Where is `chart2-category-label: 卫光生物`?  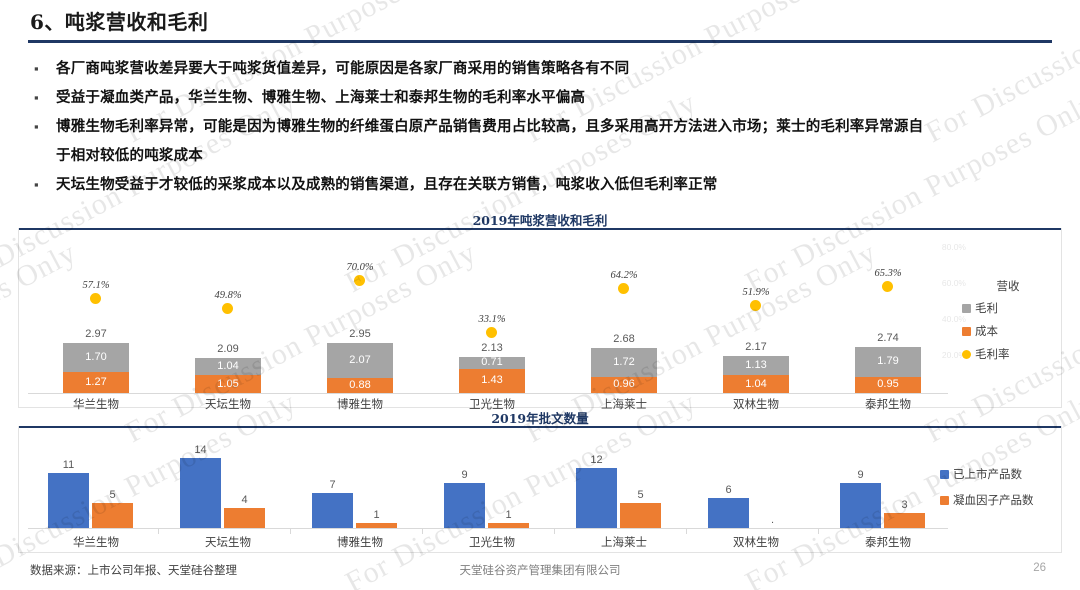 chart2-category-label: 卫光生物 is located at coordinates (492, 542).